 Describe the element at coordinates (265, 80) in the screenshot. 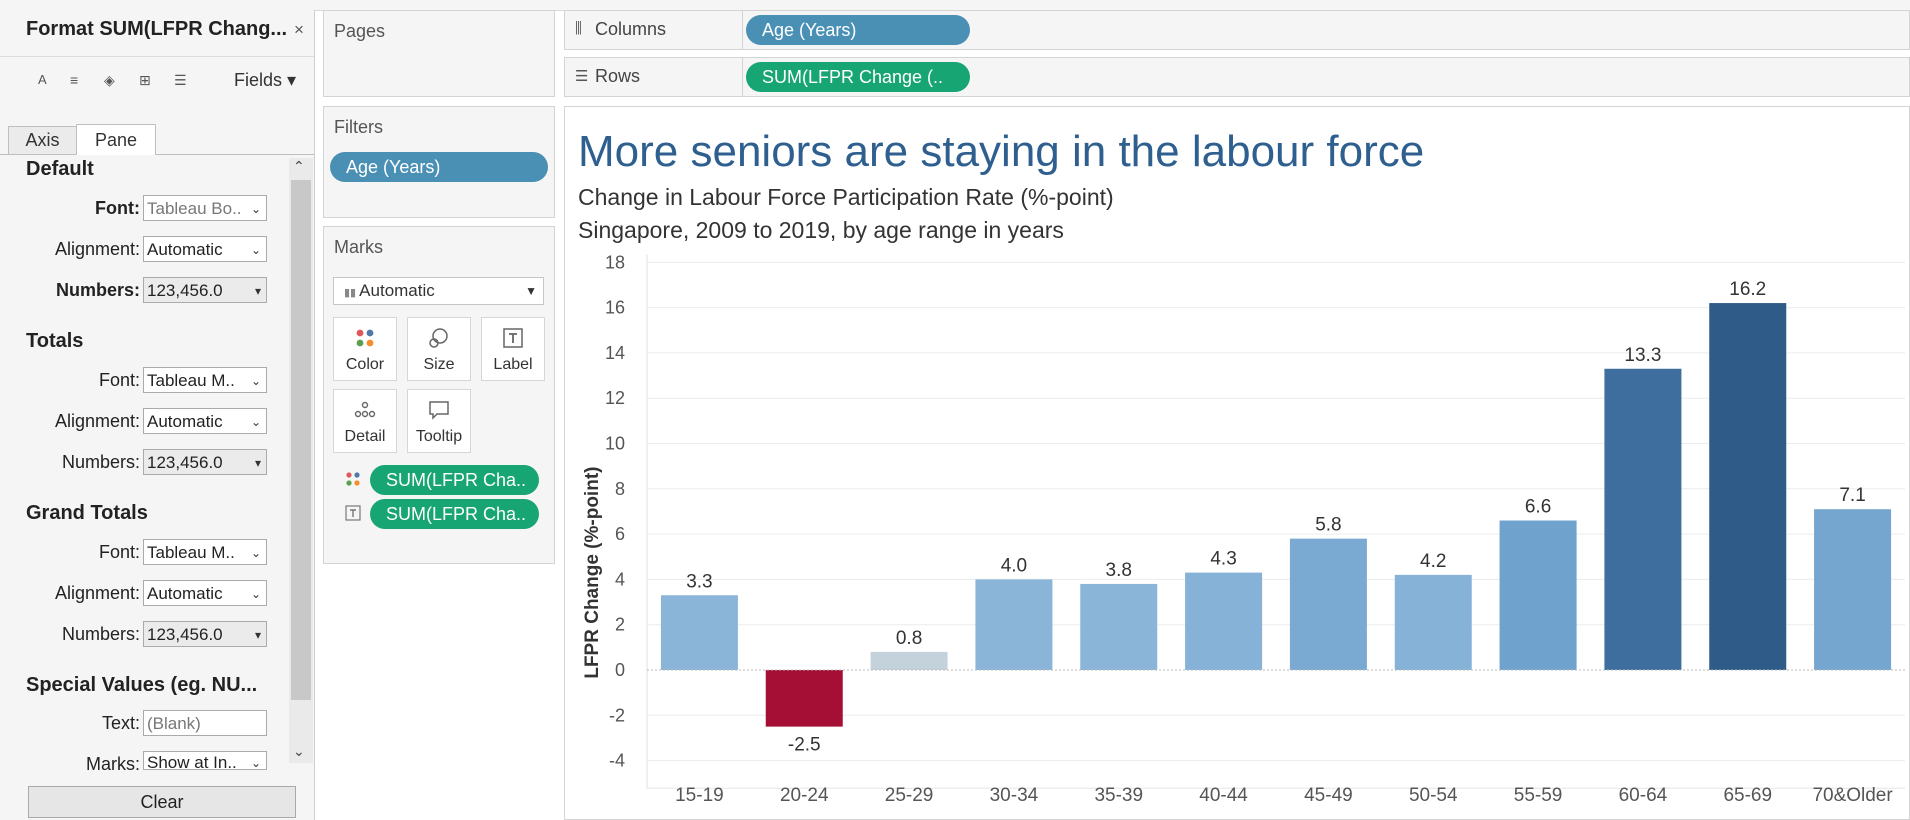

I see `fields-dropdown: Fields ▾` at that location.